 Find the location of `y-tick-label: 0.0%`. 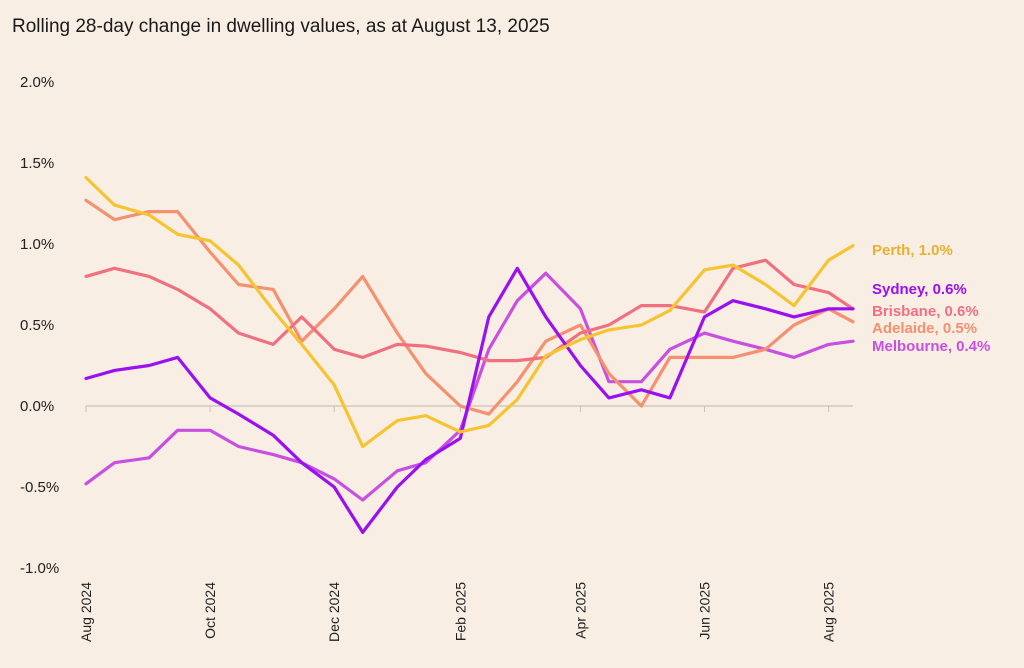

y-tick-label: 0.0% is located at coordinates (37, 406).